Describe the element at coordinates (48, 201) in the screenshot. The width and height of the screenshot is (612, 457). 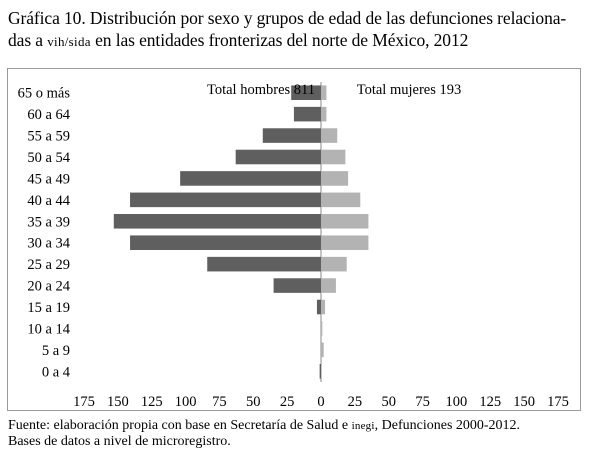
I see `y-tick-label: 40 a 44` at that location.